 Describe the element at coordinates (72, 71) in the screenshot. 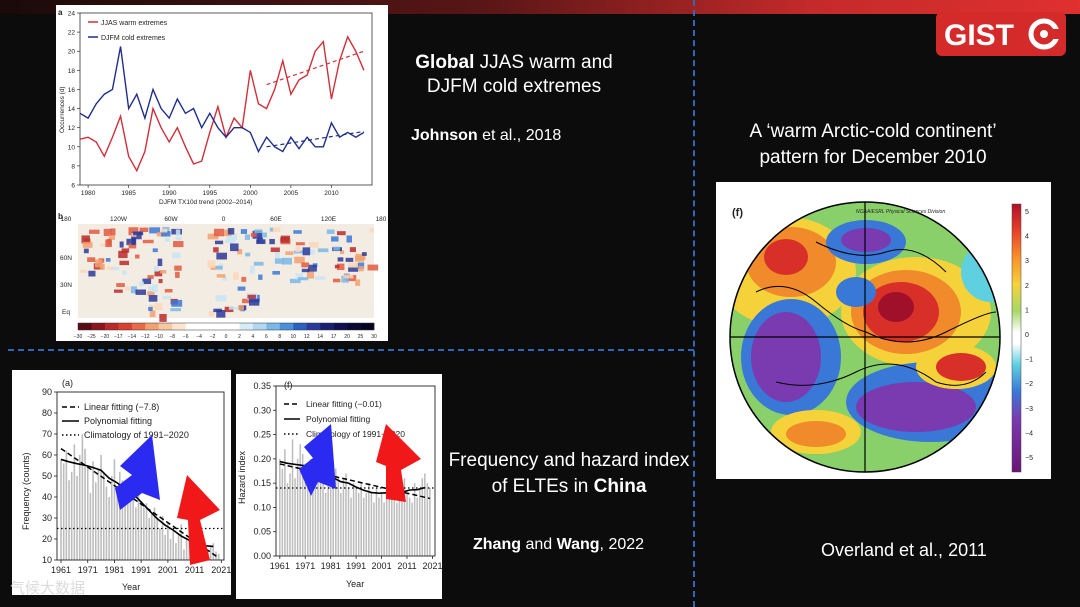

I see `fig-a-ytick-label: 18` at that location.